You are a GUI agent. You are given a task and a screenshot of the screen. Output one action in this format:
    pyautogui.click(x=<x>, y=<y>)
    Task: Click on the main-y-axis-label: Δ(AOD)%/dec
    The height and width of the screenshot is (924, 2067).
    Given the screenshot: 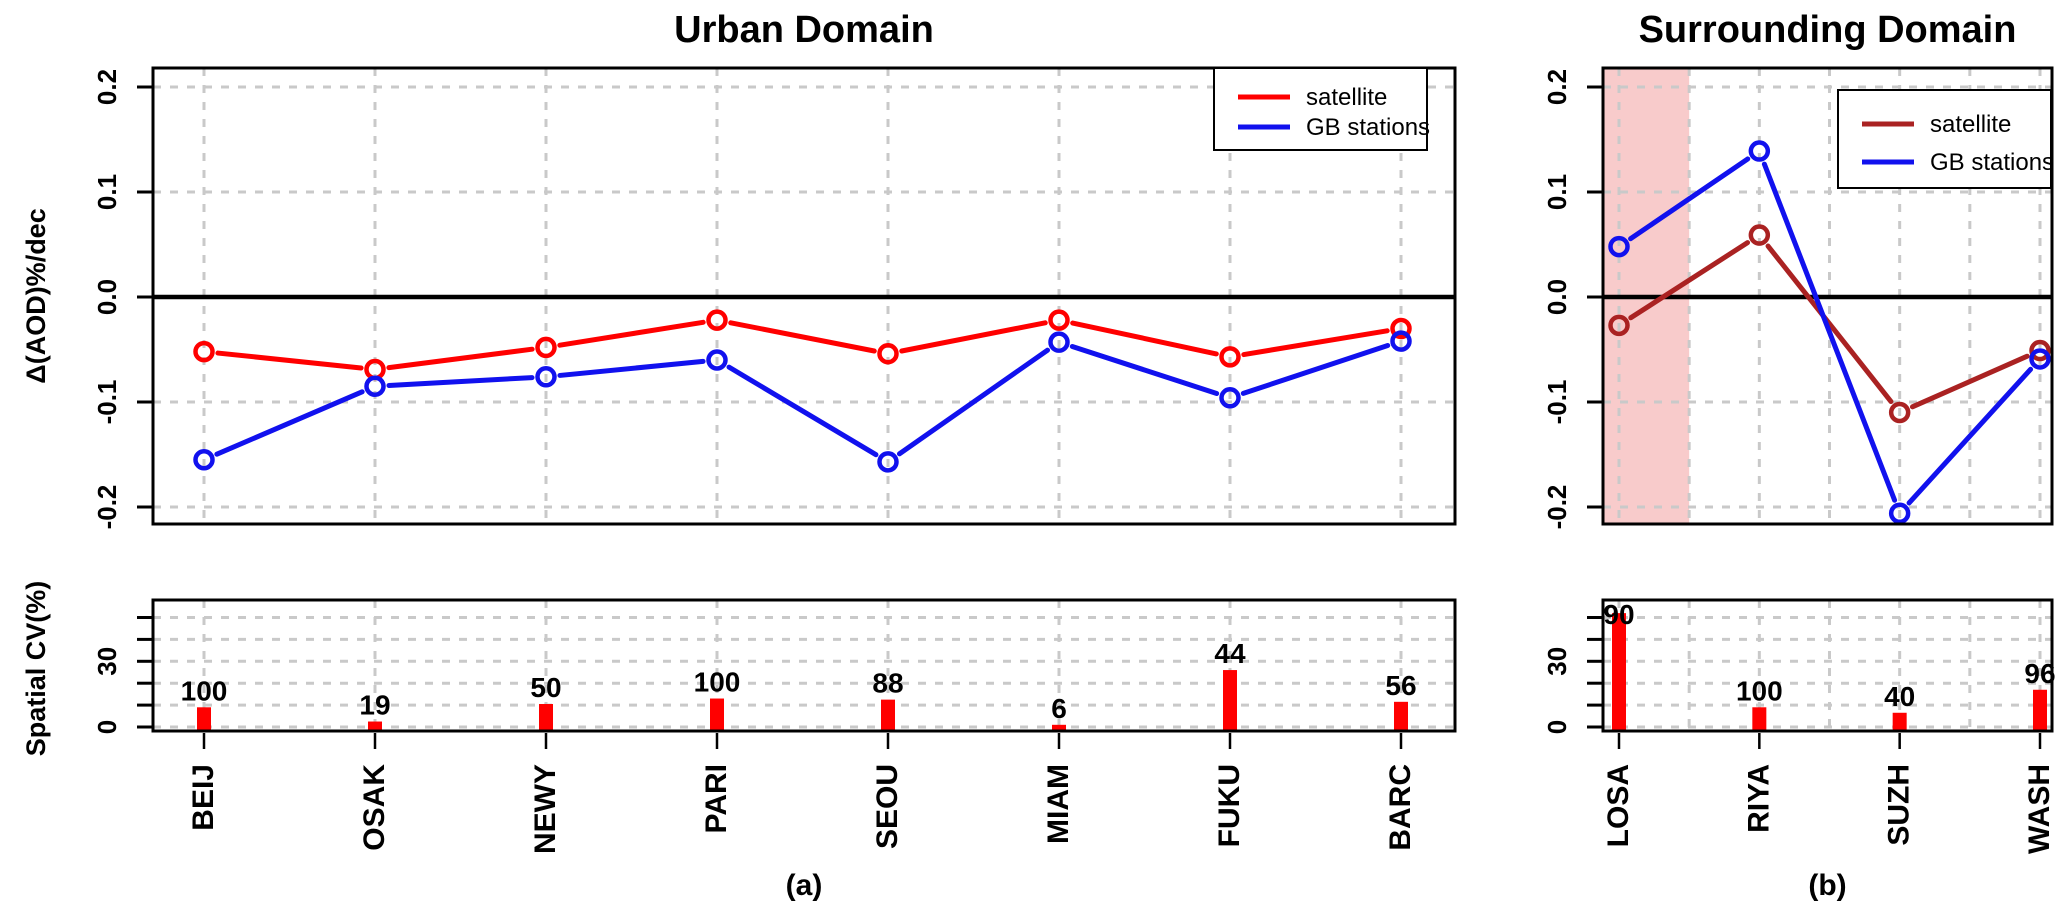 What is the action you would take?
    pyautogui.click(x=36, y=295)
    